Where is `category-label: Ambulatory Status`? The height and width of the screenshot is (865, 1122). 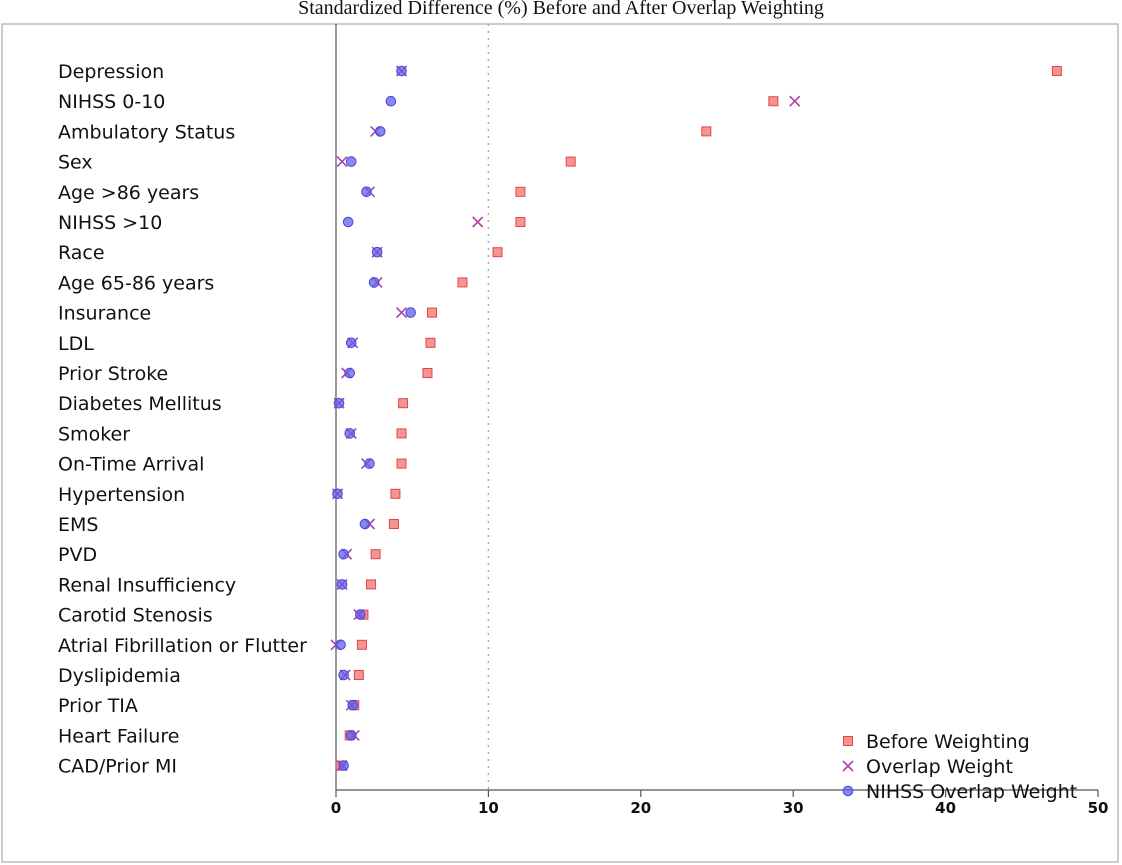
category-label: Ambulatory Status is located at coordinates (146, 132).